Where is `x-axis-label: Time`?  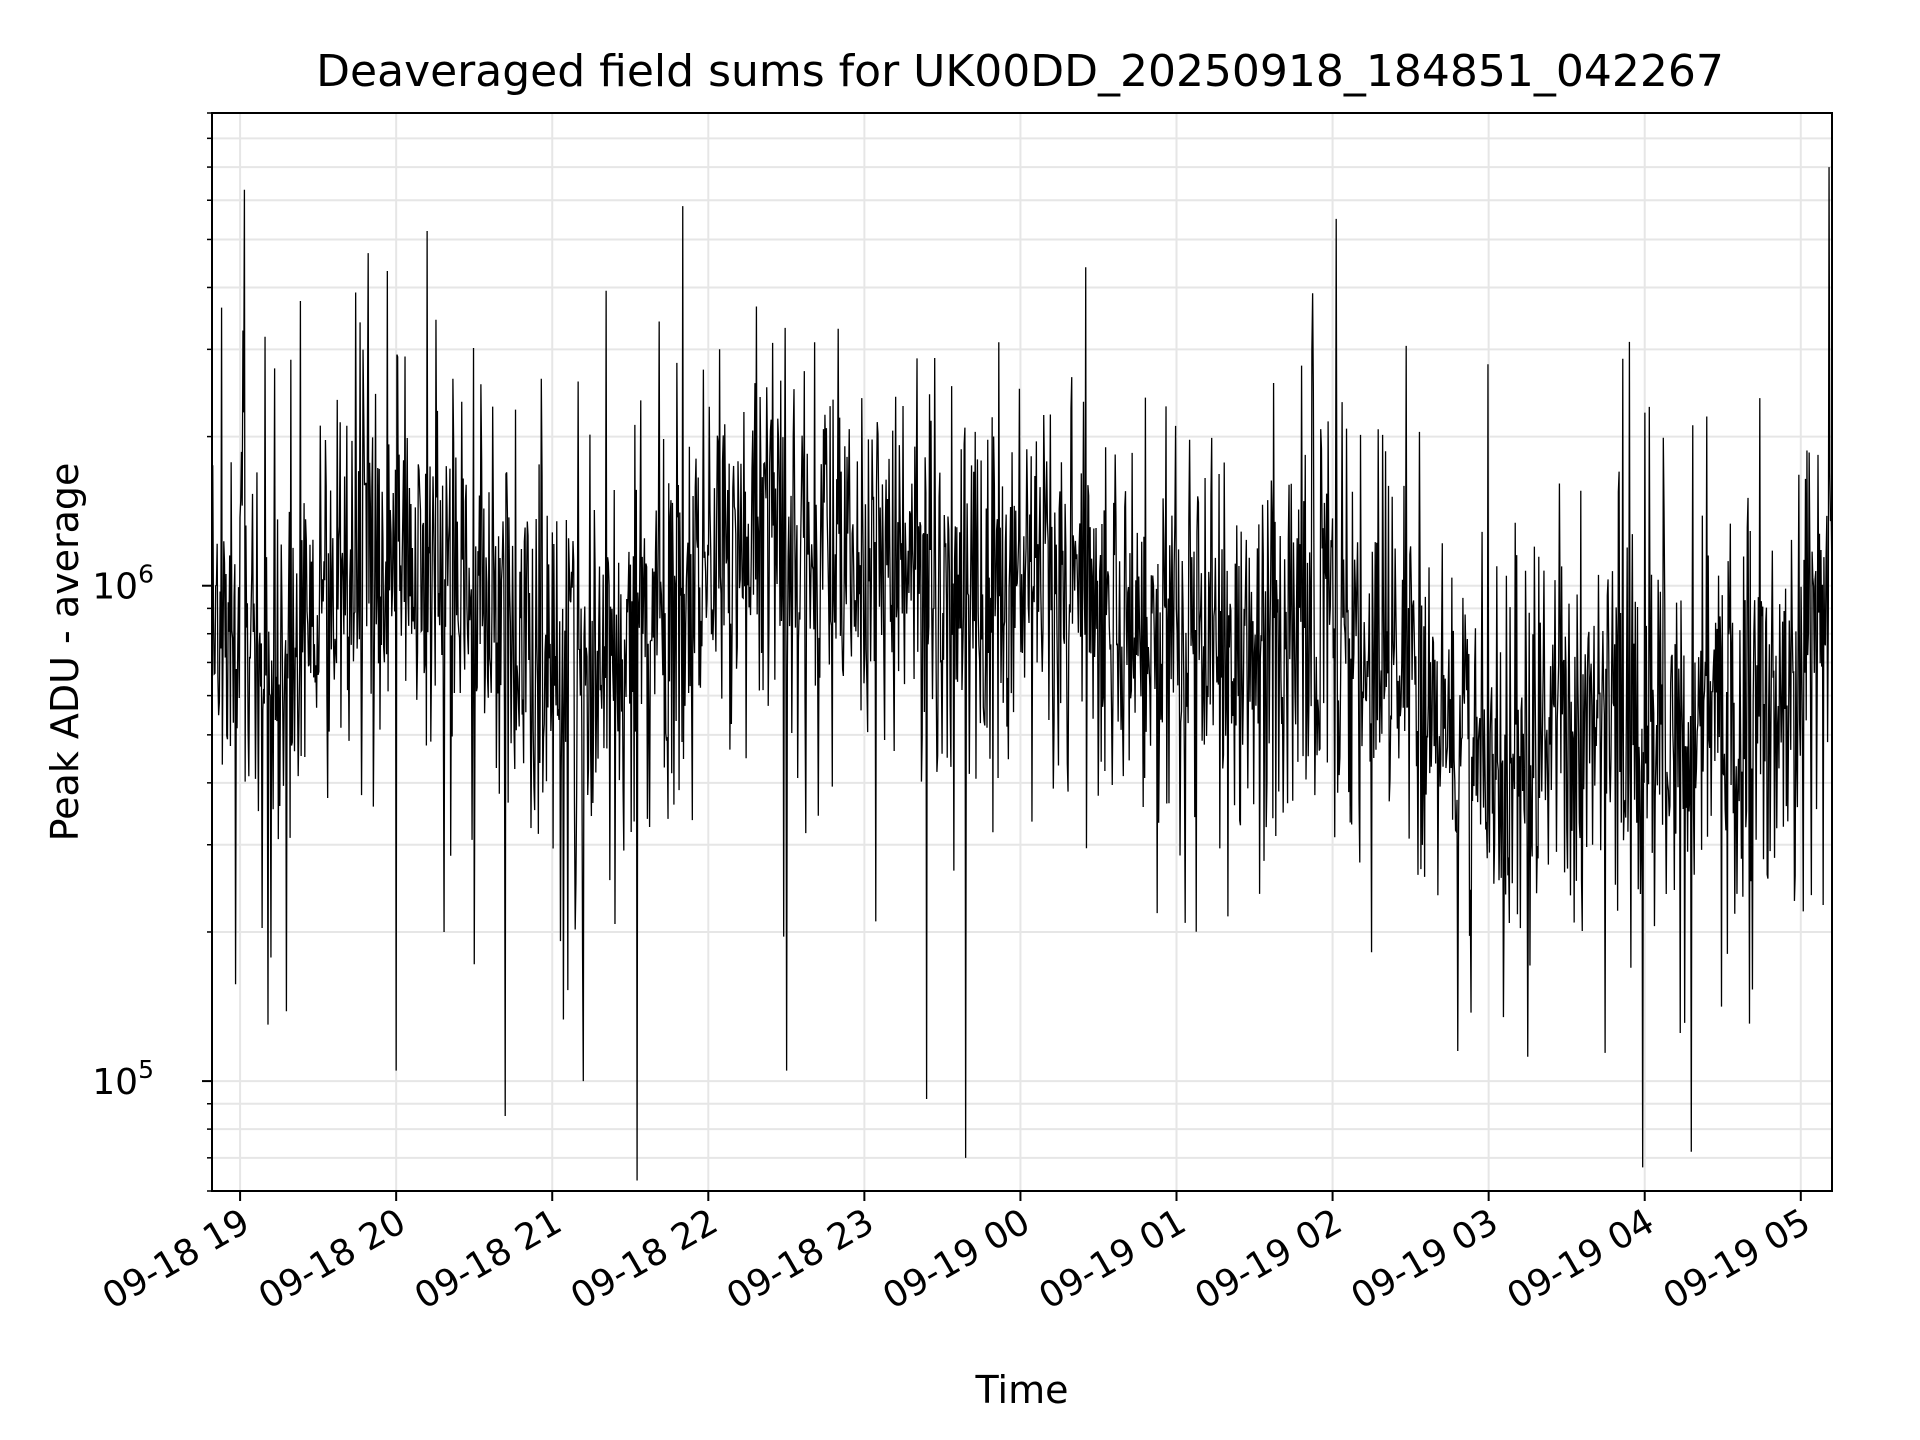
x-axis-label: Time is located at coordinates (1022, 1390).